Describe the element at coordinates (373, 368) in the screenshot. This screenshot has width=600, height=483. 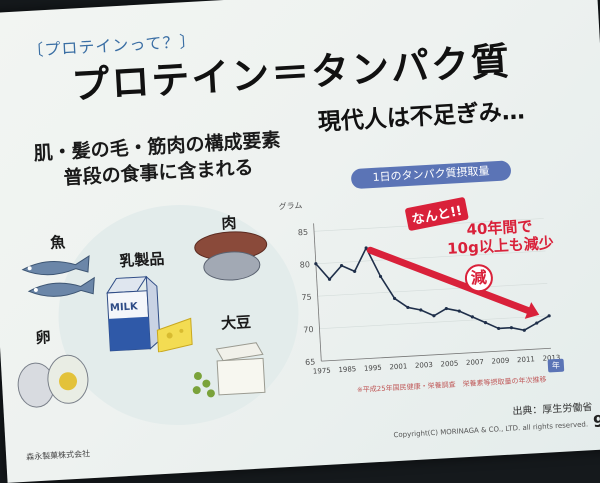
I see `x-tick-label: 1995` at that location.